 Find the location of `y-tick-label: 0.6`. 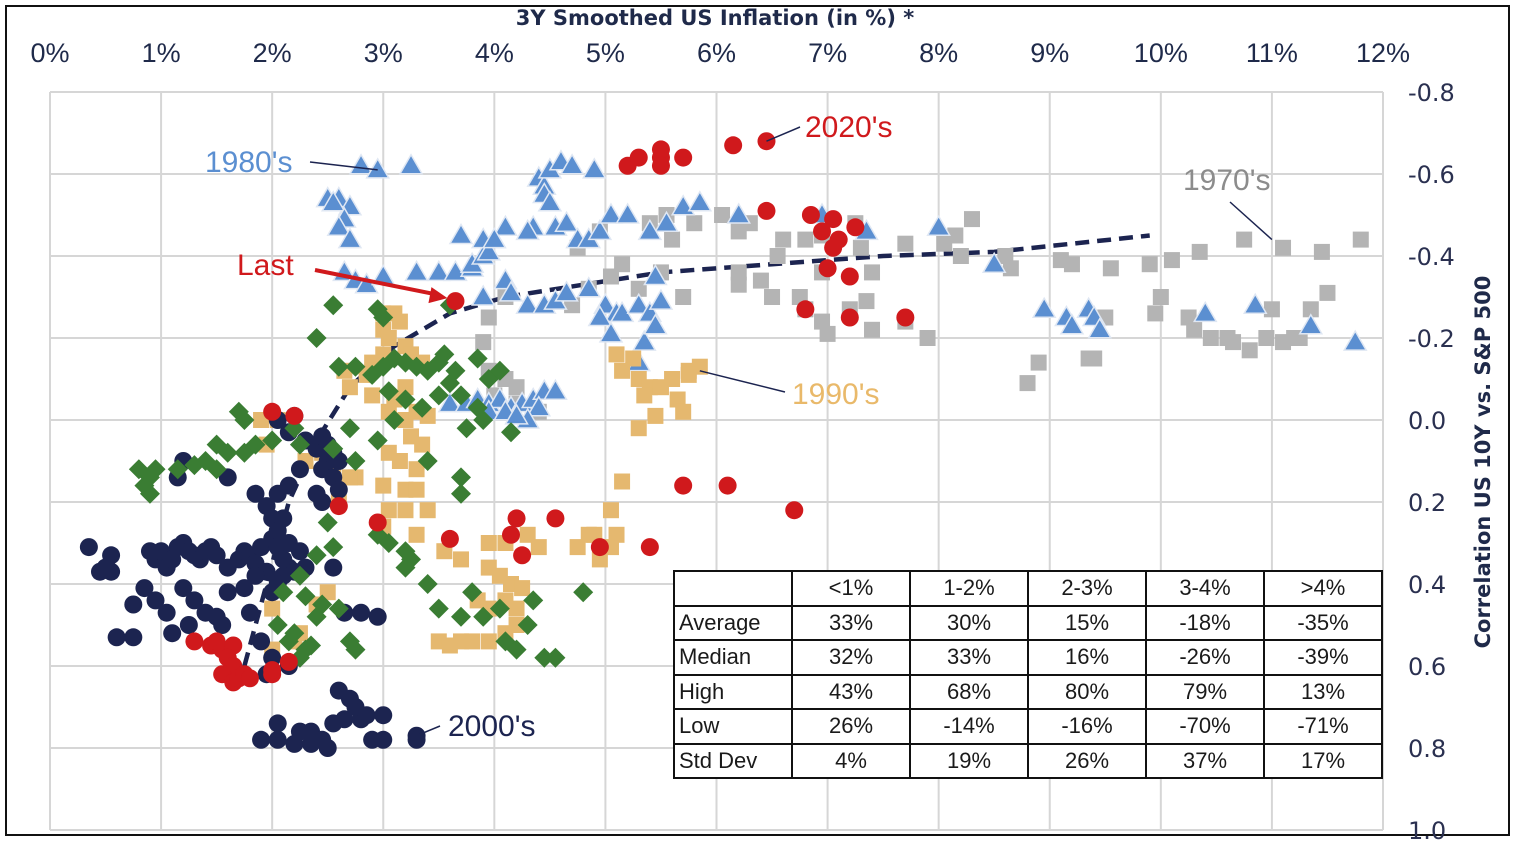

y-tick-label: 0.6 is located at coordinates (1427, 667).